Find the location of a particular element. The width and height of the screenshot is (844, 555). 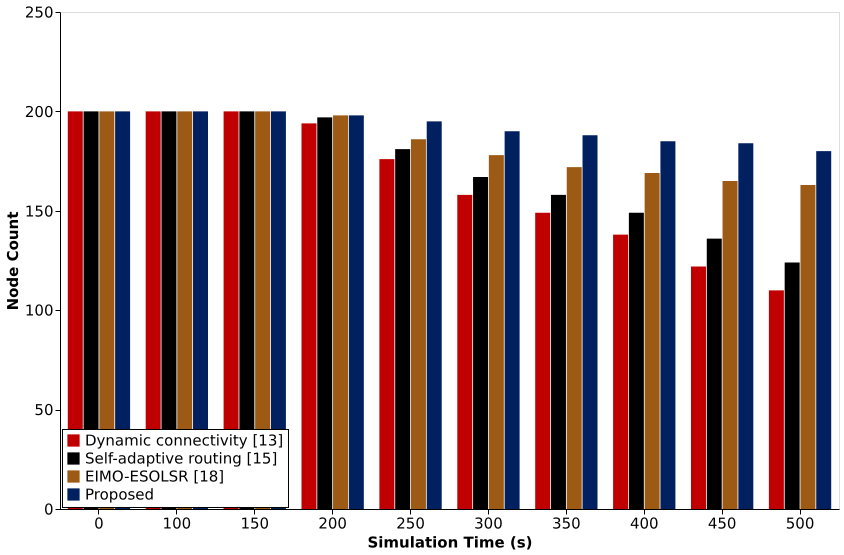

y-axis-title: Node Count is located at coordinates (13, 261).